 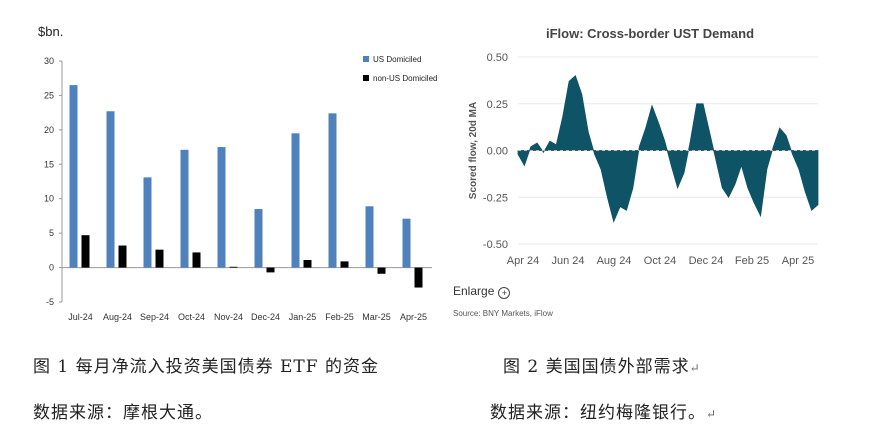 What do you see at coordinates (497, 58) in the screenshot?
I see `chart2-y-tick-label: 0.50` at bounding box center [497, 58].